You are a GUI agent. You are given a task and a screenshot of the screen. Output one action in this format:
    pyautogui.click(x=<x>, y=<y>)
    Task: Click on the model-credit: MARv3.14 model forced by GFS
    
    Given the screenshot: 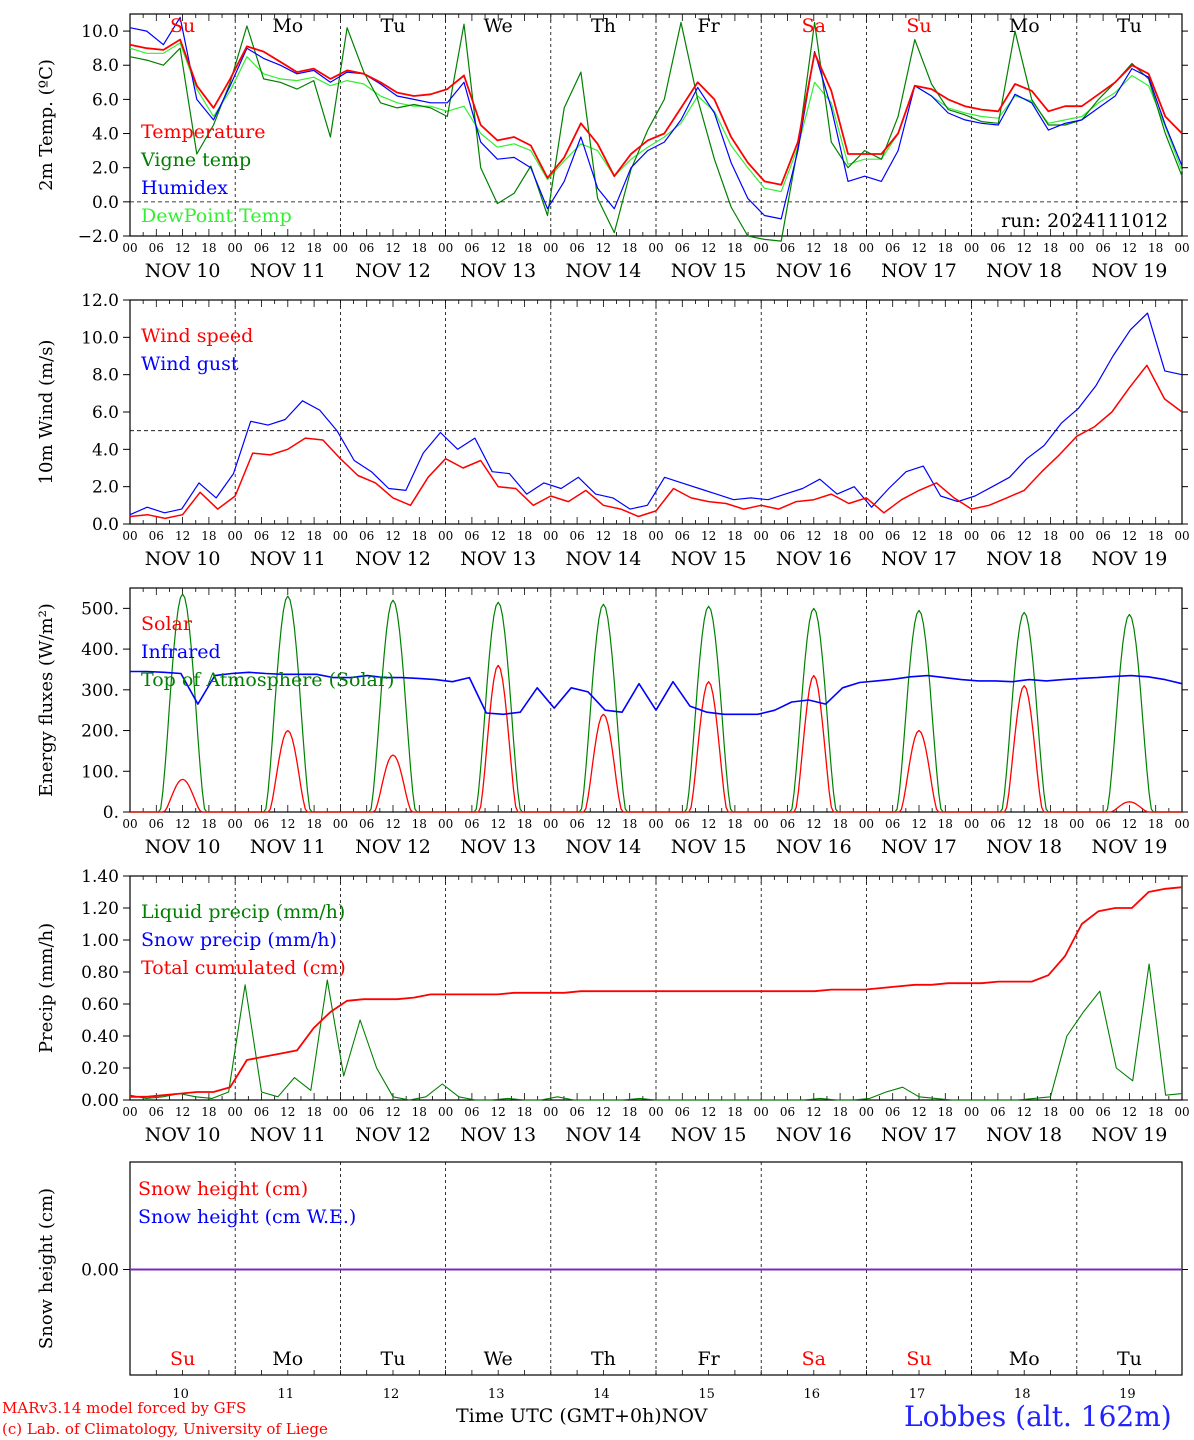 What is the action you would take?
    pyautogui.click(x=124, y=1408)
    